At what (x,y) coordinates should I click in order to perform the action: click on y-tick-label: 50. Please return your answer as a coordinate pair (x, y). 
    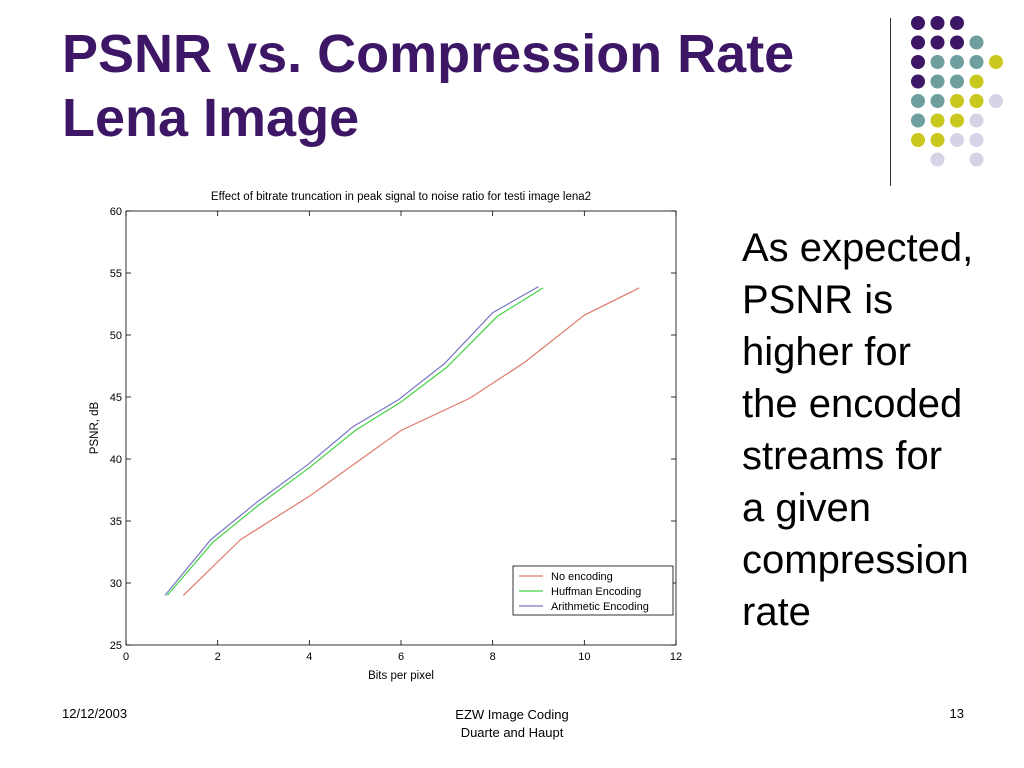
    Looking at the image, I should click on (116, 336).